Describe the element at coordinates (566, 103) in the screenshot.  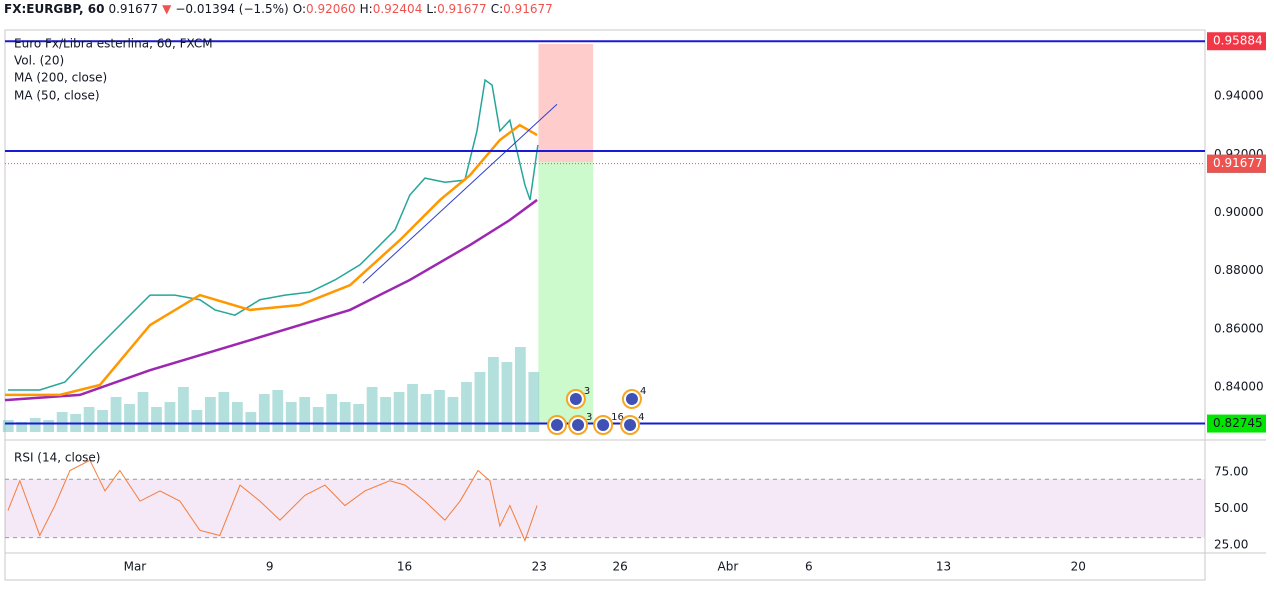
I see `position-stop` at that location.